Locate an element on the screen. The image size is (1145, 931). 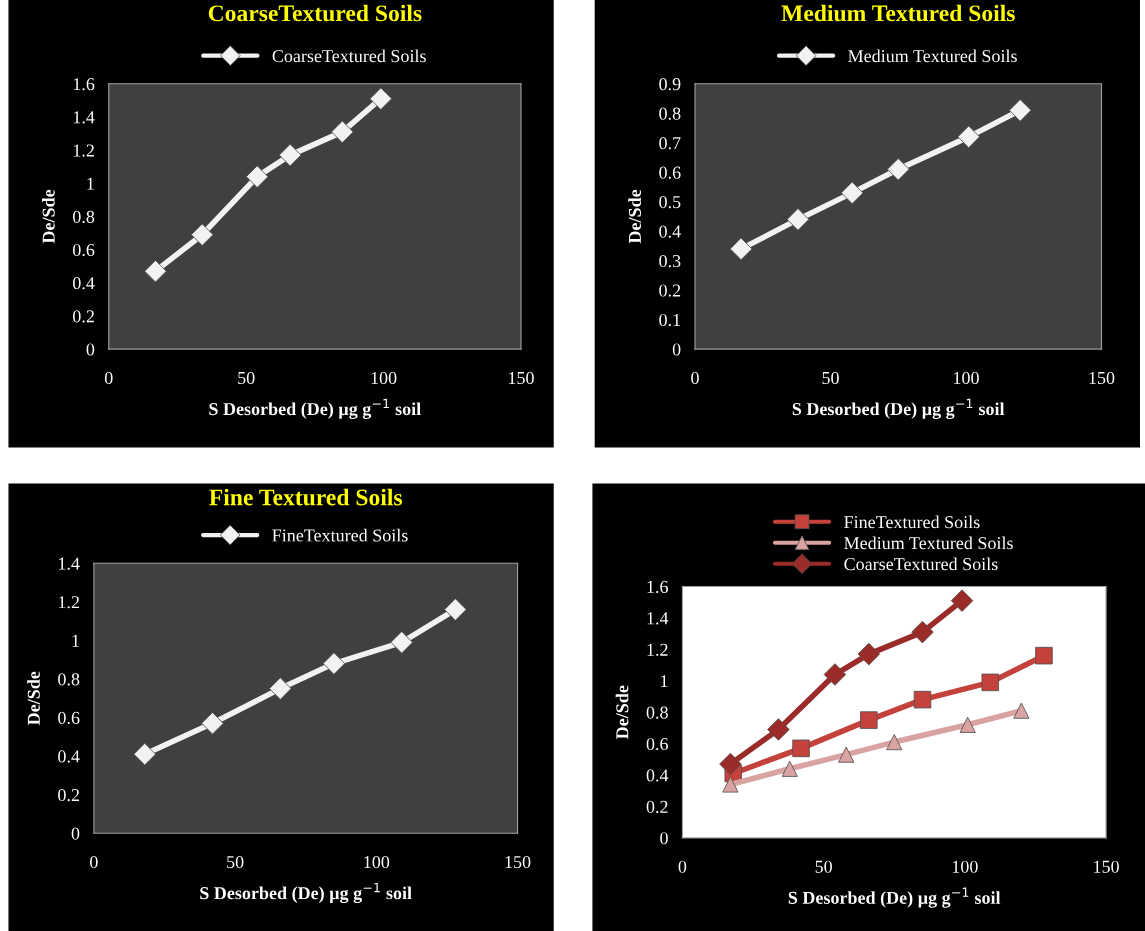
y-tick-label: 0.1 is located at coordinates (670, 320).